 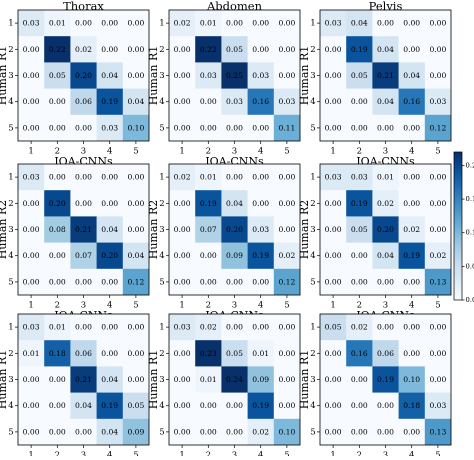 What do you see at coordinates (208, 353) in the screenshot?
I see `cell-value-label: 0.23` at bounding box center [208, 353].